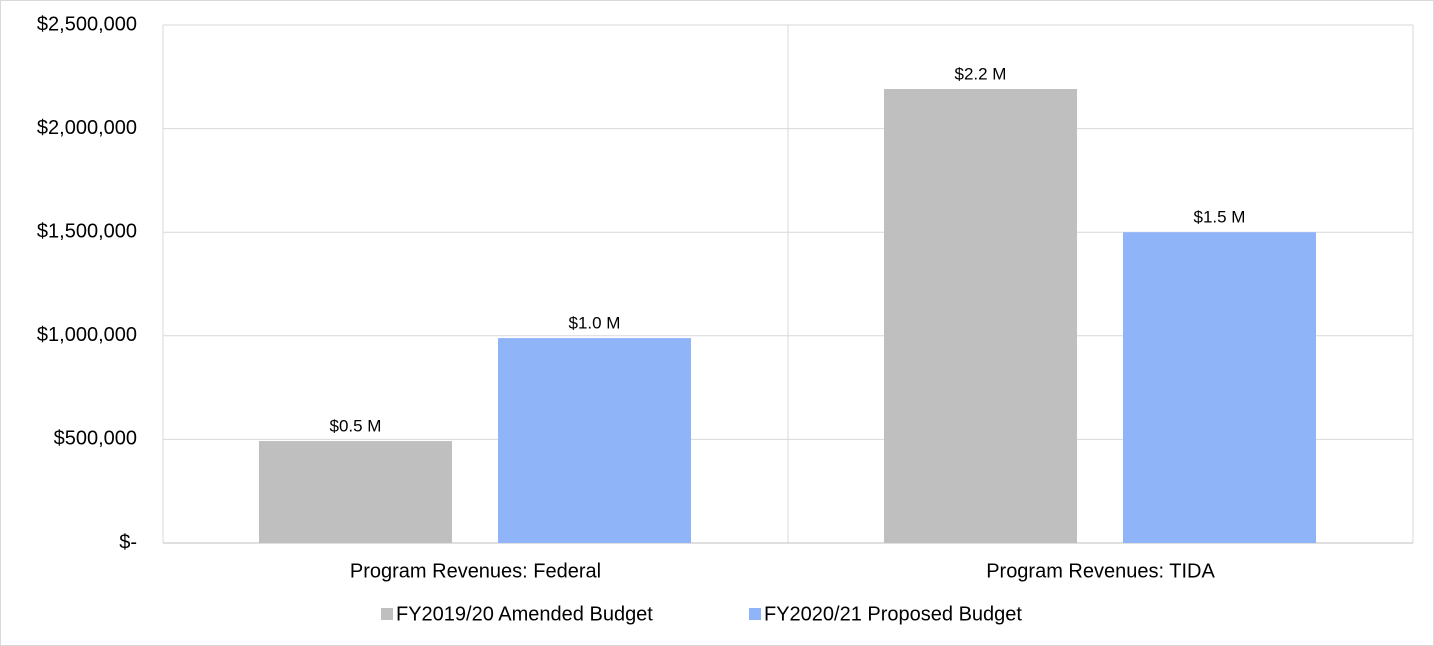 This screenshot has width=1434, height=646. I want to click on data-label: $2.2 M, so click(981, 74).